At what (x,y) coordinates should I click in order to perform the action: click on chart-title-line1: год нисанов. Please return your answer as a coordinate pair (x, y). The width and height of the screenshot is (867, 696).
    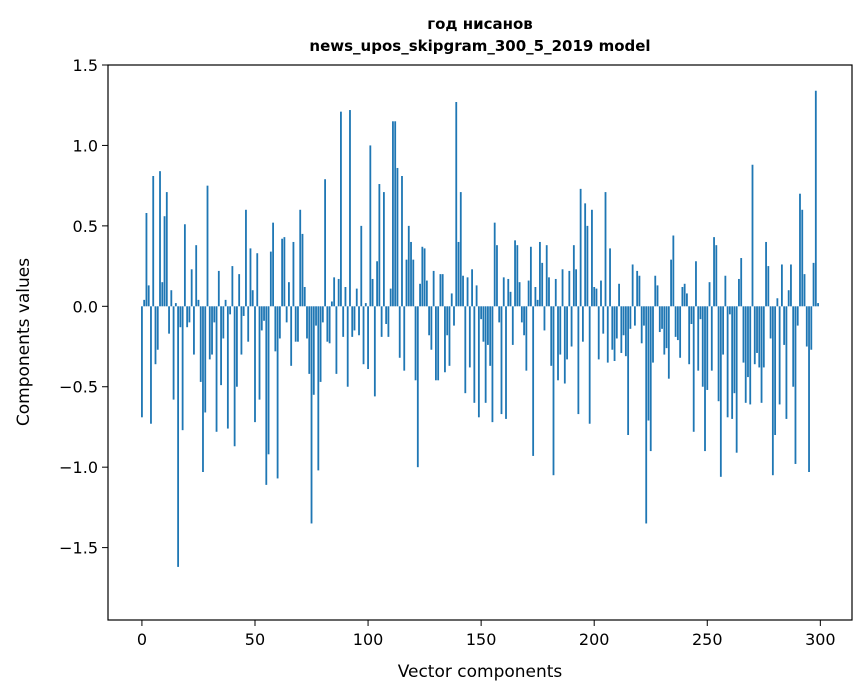
    Looking at the image, I should click on (480, 24).